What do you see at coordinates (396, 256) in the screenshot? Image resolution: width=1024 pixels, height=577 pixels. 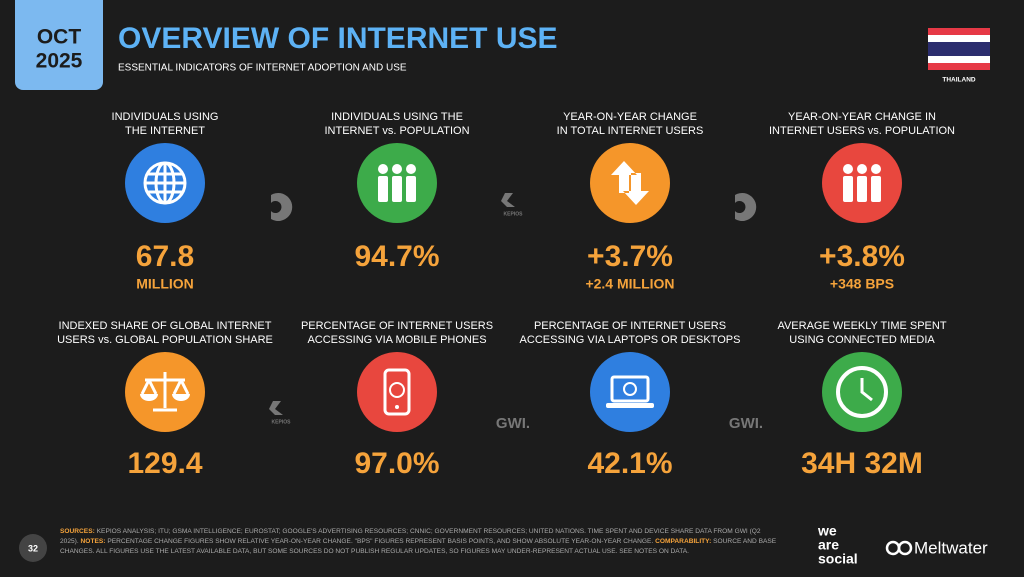 I see `tile-value: 94.7%` at bounding box center [396, 256].